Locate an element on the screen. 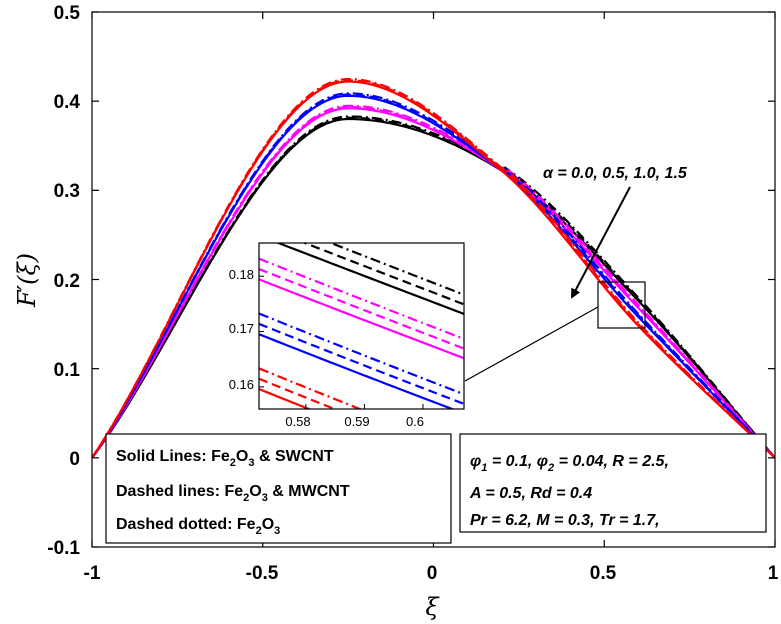 The image size is (781, 624). y-tick-label: 0.4 is located at coordinates (67, 102).